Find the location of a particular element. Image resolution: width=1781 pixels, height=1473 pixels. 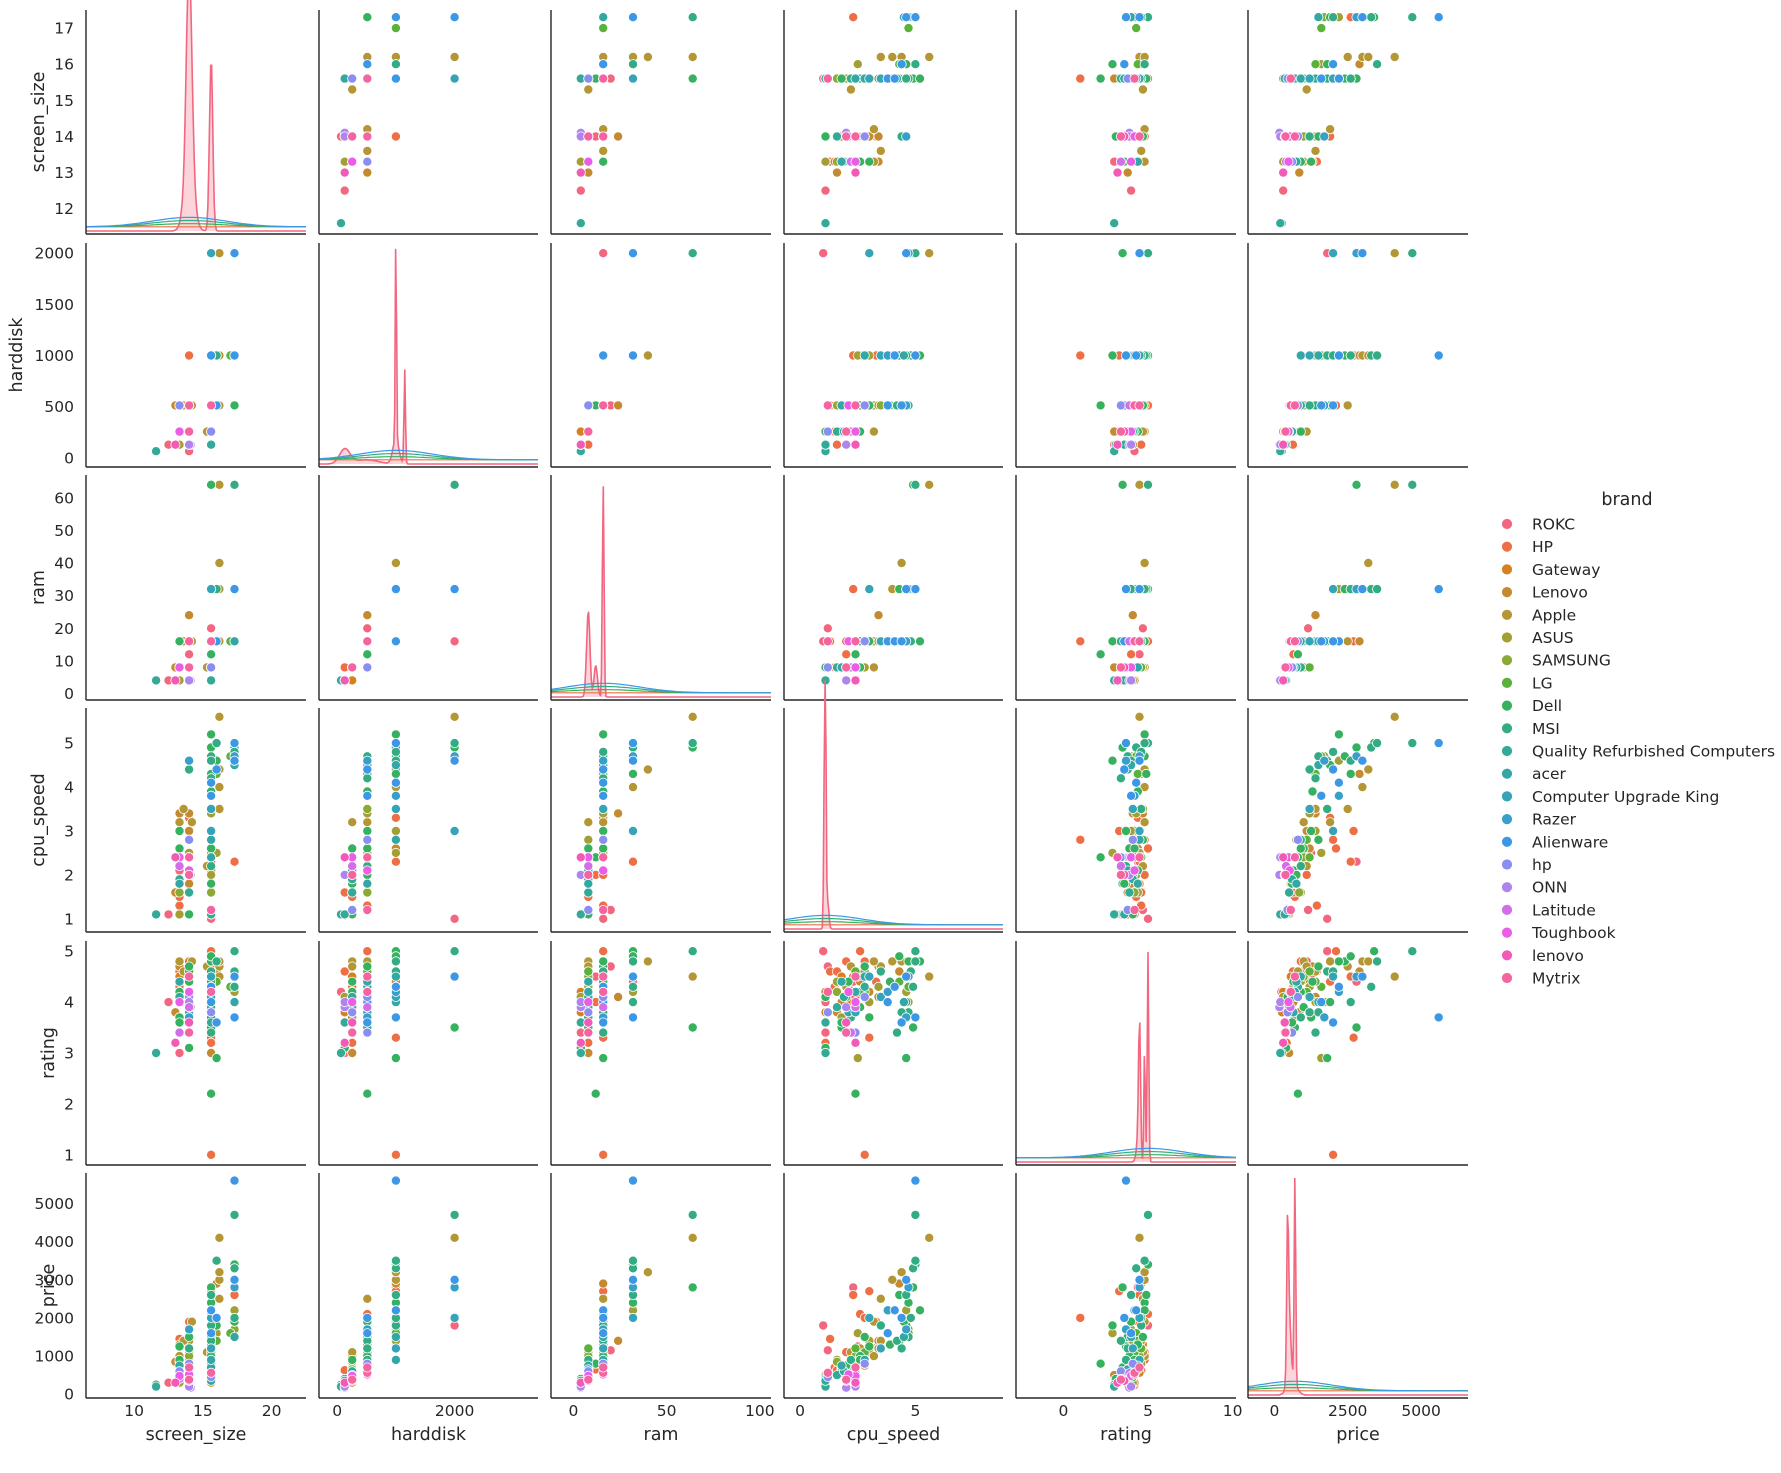

panel-price-vs-rating is located at coordinates (1125, 1286).